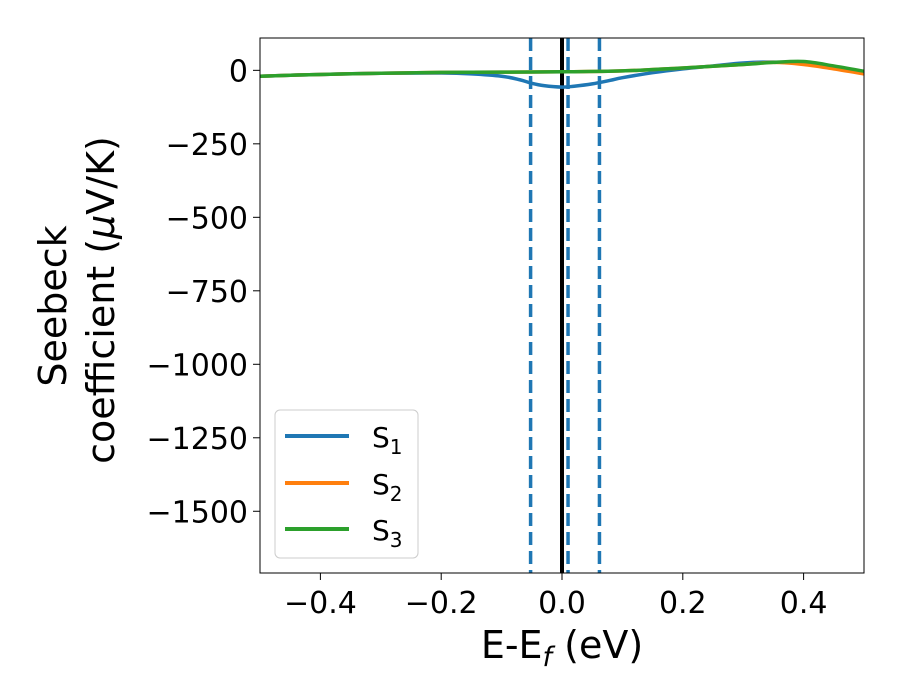  Describe the element at coordinates (396, 494) in the screenshot. I see `legend-label-s2-sub: 2` at that location.